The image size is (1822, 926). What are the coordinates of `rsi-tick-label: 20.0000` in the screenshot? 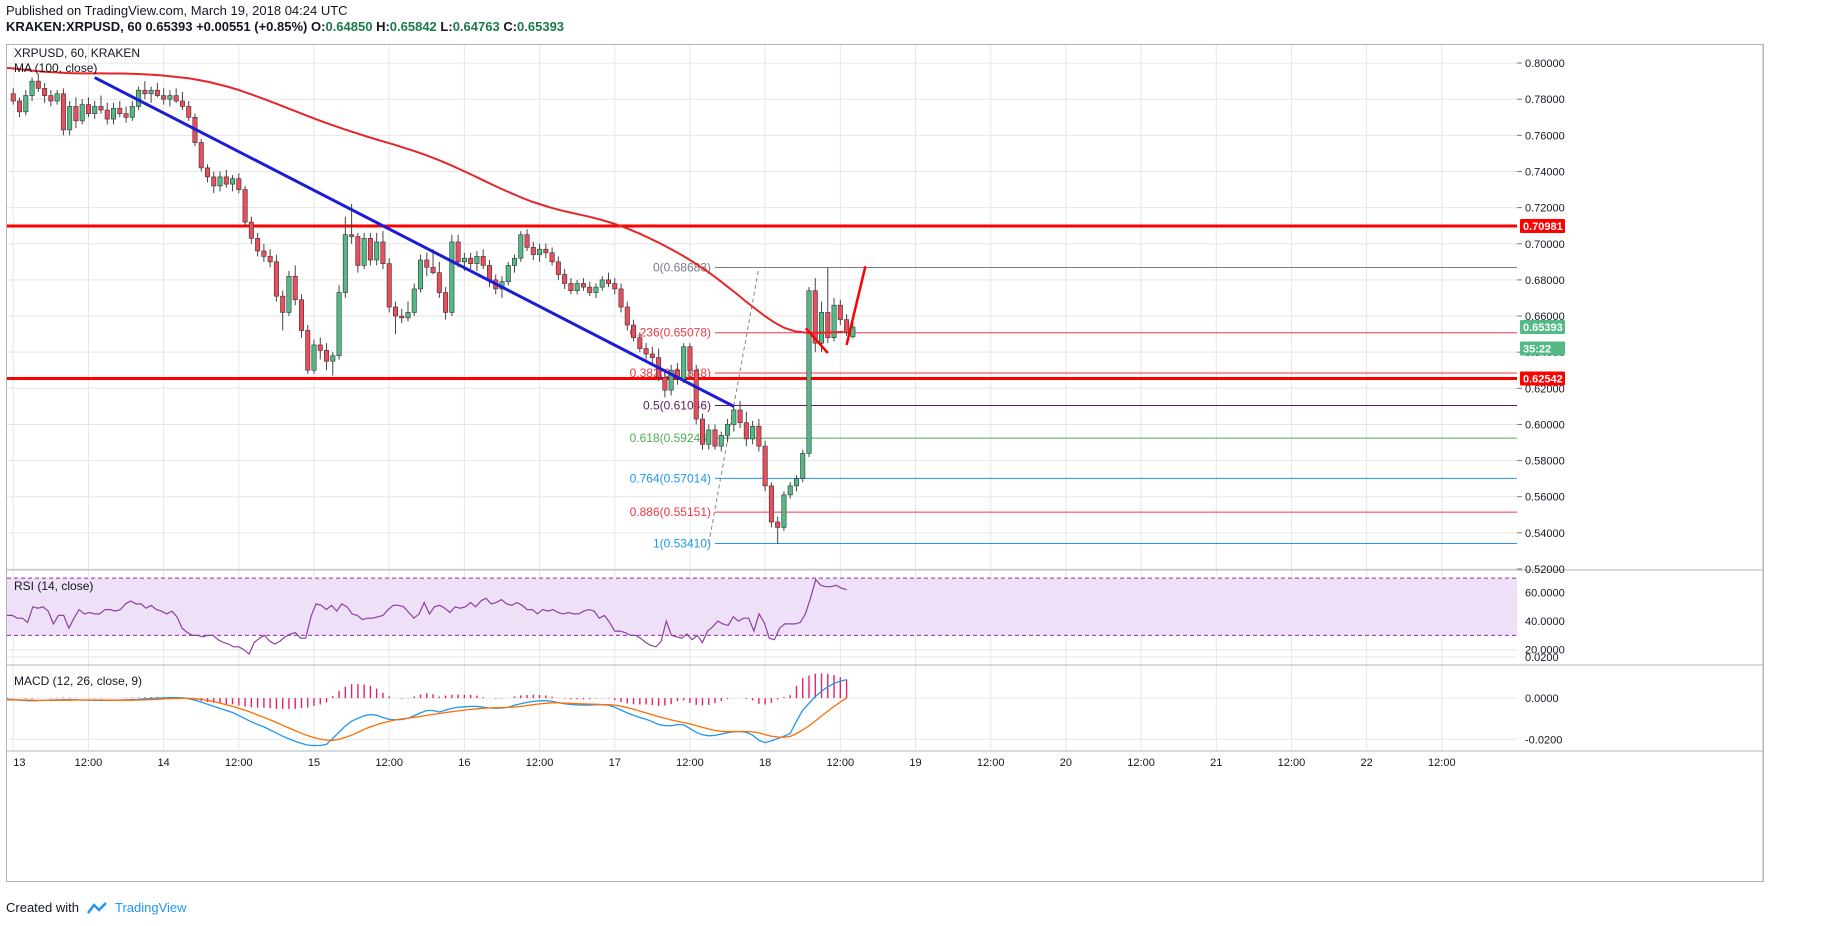 It's located at (1545, 651).